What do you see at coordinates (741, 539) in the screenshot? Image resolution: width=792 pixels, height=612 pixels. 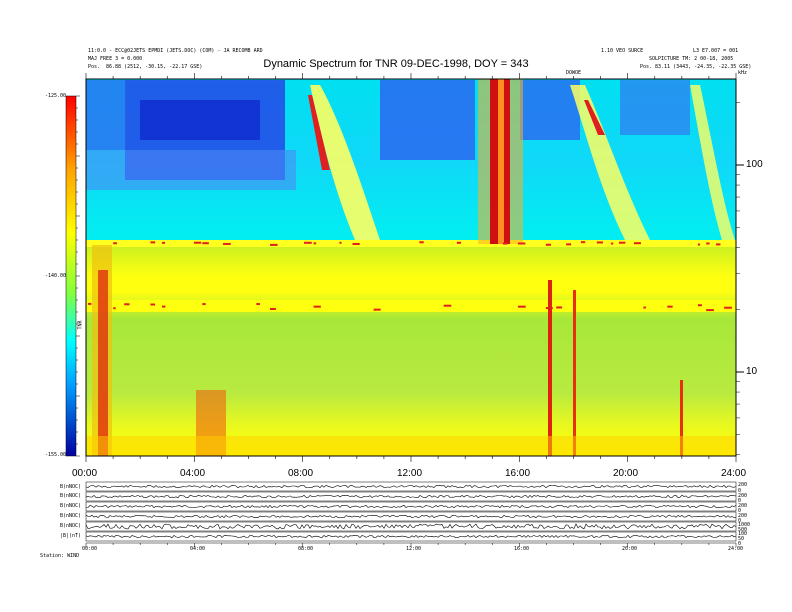 I see `panel-right-6b: 50` at bounding box center [741, 539].